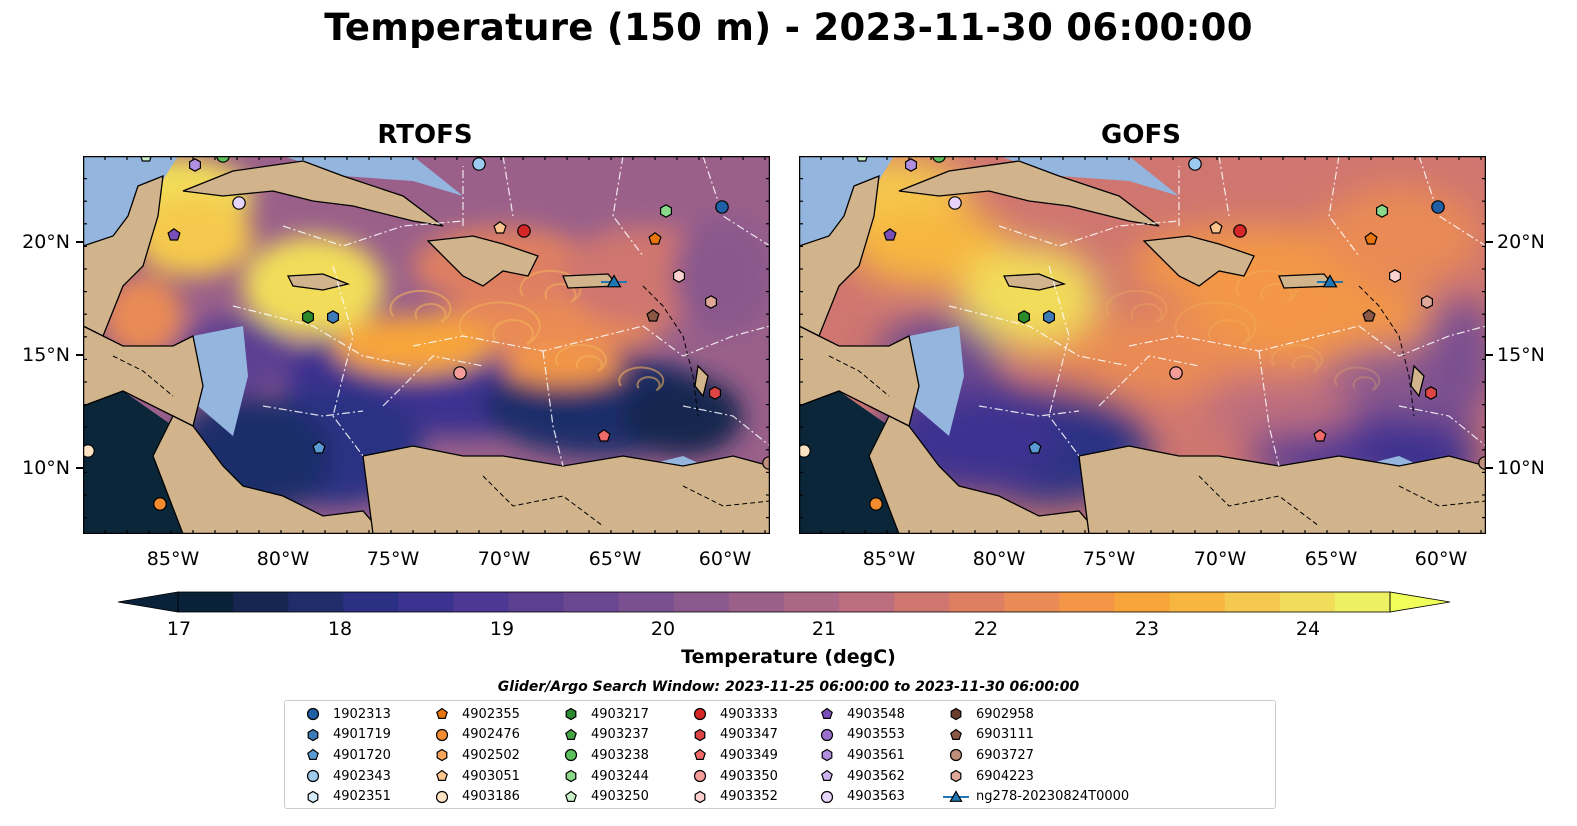  Describe the element at coordinates (749, 776) in the screenshot. I see `legend-label: 4903350` at that location.